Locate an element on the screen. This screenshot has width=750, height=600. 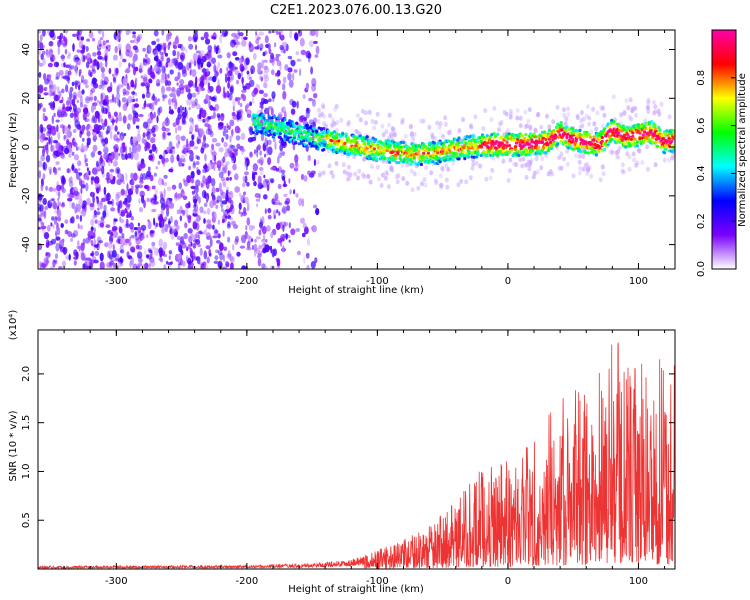
y-tick-label: 1.5 is located at coordinates (26, 423).